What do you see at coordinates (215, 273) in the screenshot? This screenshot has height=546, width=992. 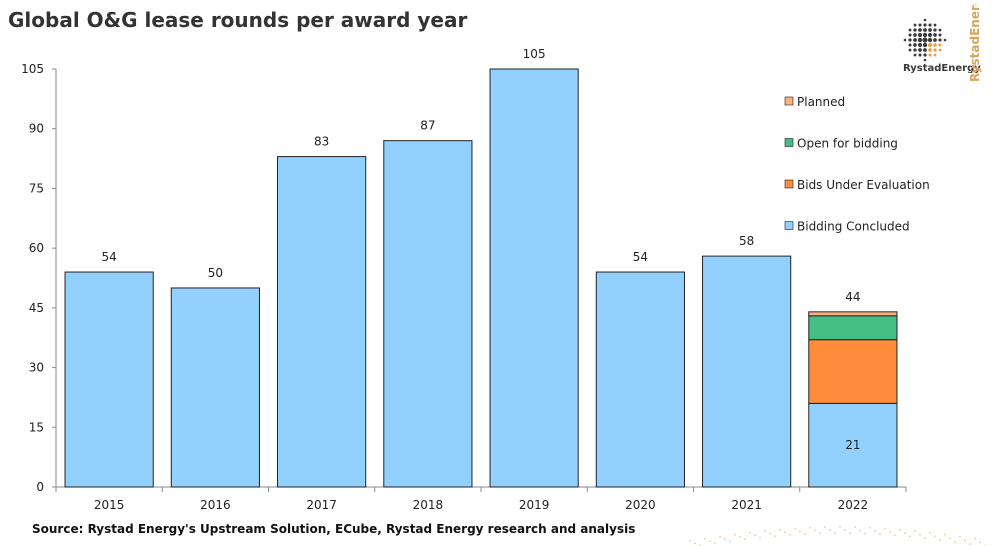 I see `bar-total-label: 50` at bounding box center [215, 273].